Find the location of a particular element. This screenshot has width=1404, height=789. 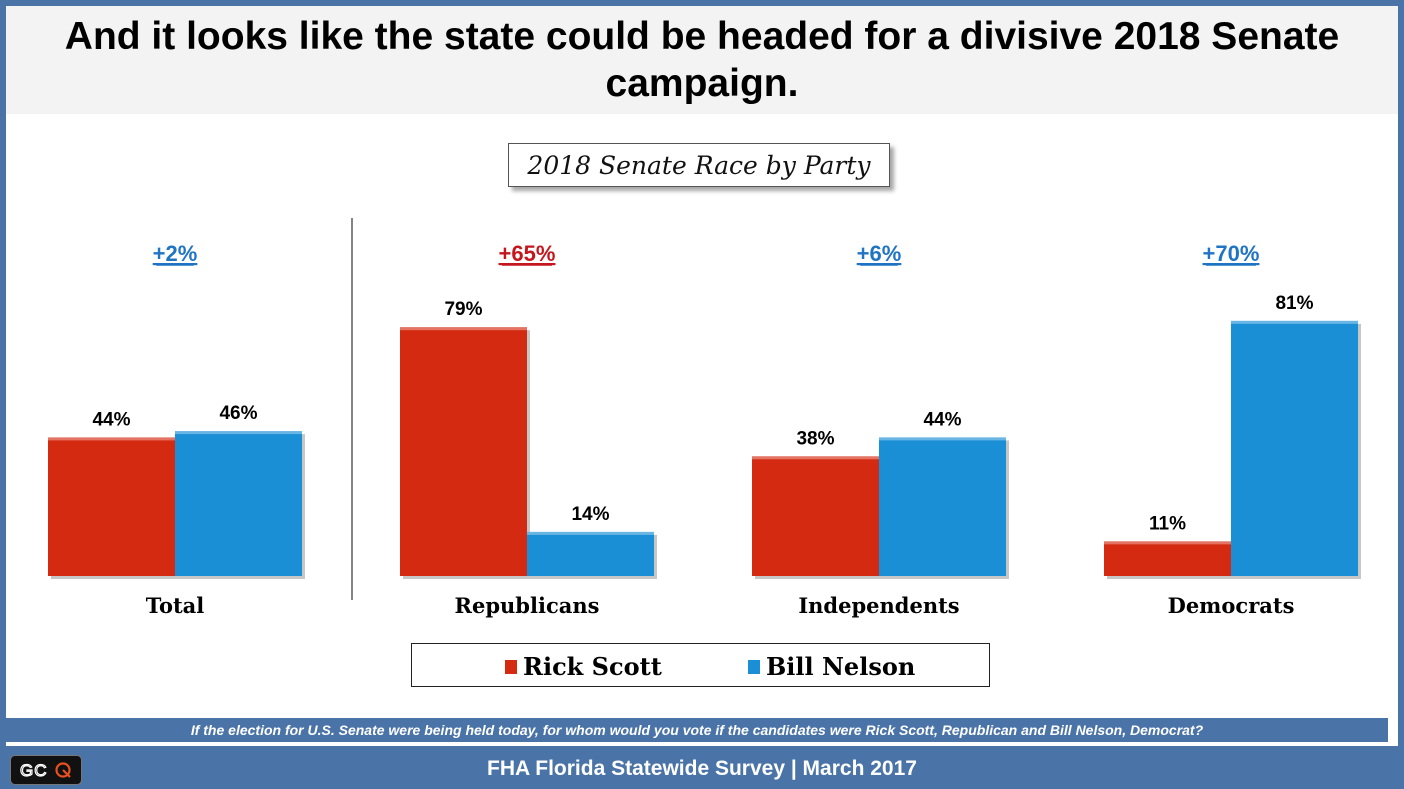

category-label-0: Total is located at coordinates (175, 605).